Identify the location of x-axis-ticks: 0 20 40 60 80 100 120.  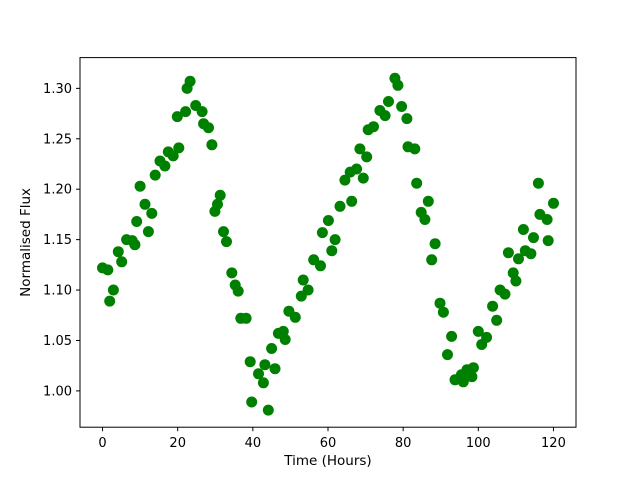
(332, 439).